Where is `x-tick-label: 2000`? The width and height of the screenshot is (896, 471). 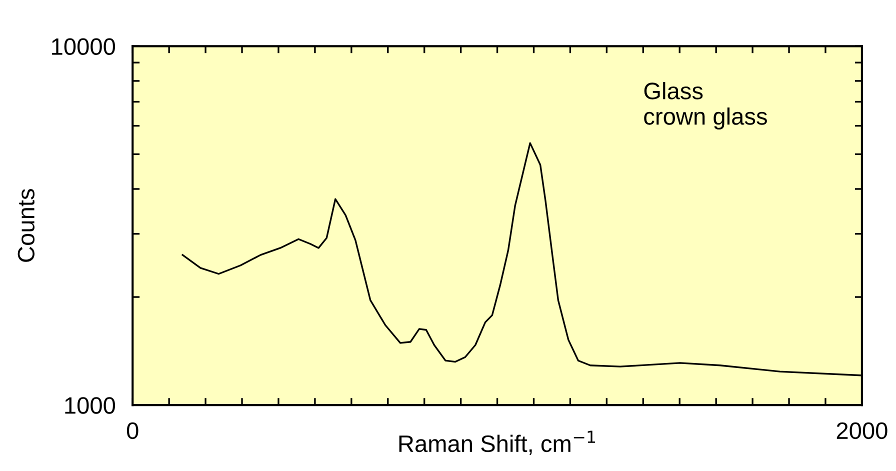 x-tick-label: 2000 is located at coordinates (862, 431).